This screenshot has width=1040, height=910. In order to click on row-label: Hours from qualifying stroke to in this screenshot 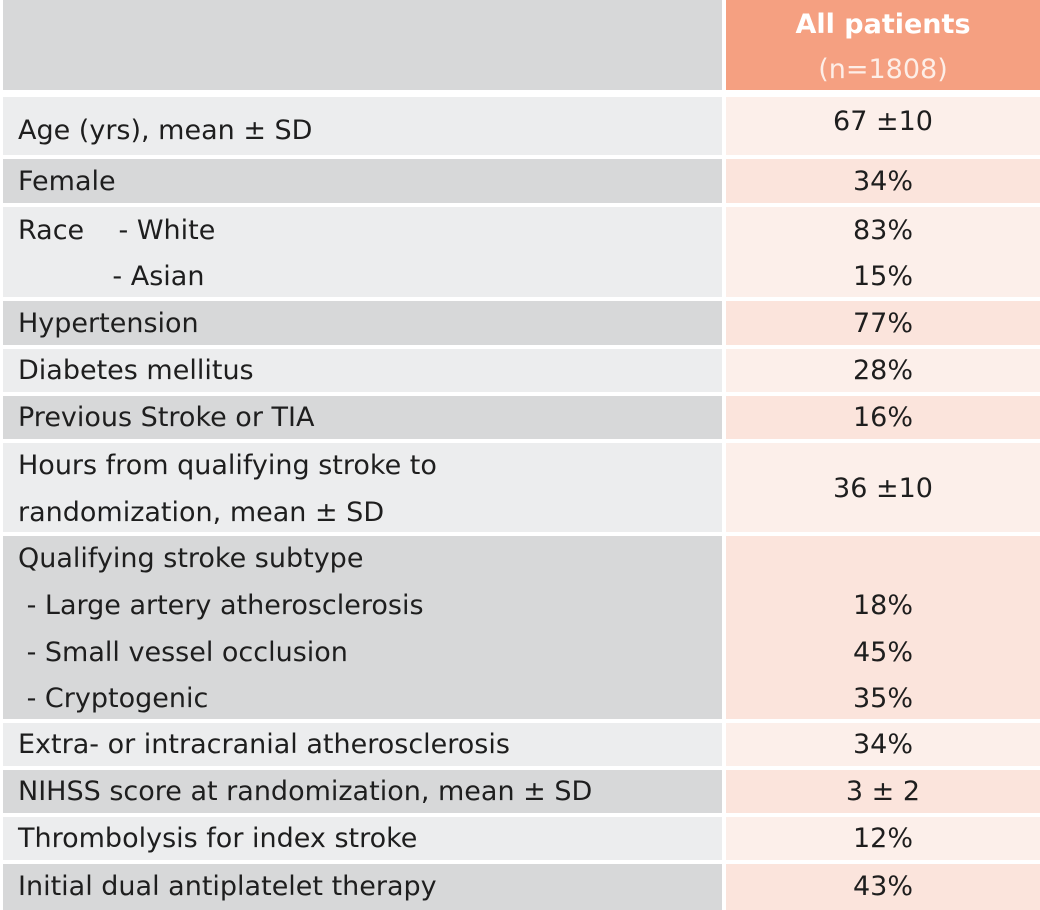, I will do `click(227, 465)`.